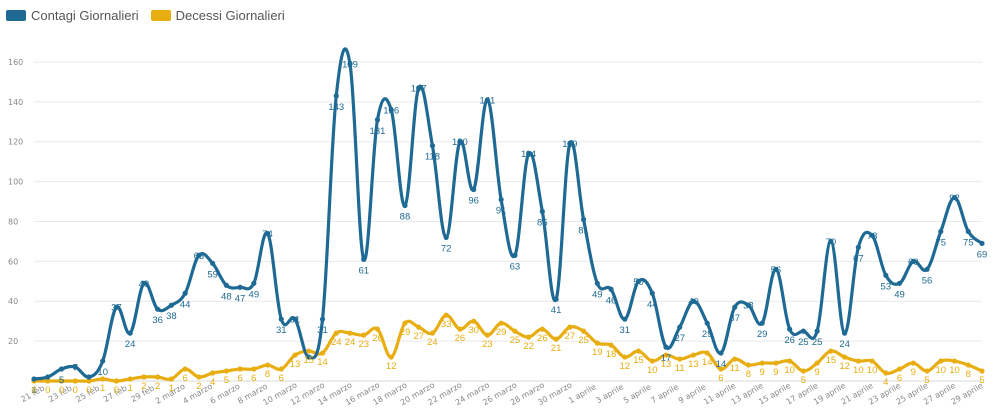 The image size is (994, 416). What do you see at coordinates (735, 368) in the screenshot?
I see `data-label-1: 11` at bounding box center [735, 368].